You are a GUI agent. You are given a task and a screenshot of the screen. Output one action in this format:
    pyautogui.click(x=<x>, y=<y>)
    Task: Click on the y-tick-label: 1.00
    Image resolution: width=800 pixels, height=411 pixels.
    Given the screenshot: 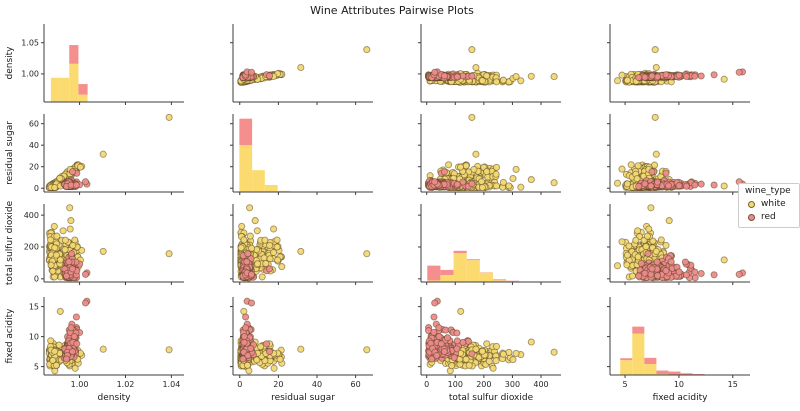 What is the action you would take?
    pyautogui.click(x=30, y=74)
    